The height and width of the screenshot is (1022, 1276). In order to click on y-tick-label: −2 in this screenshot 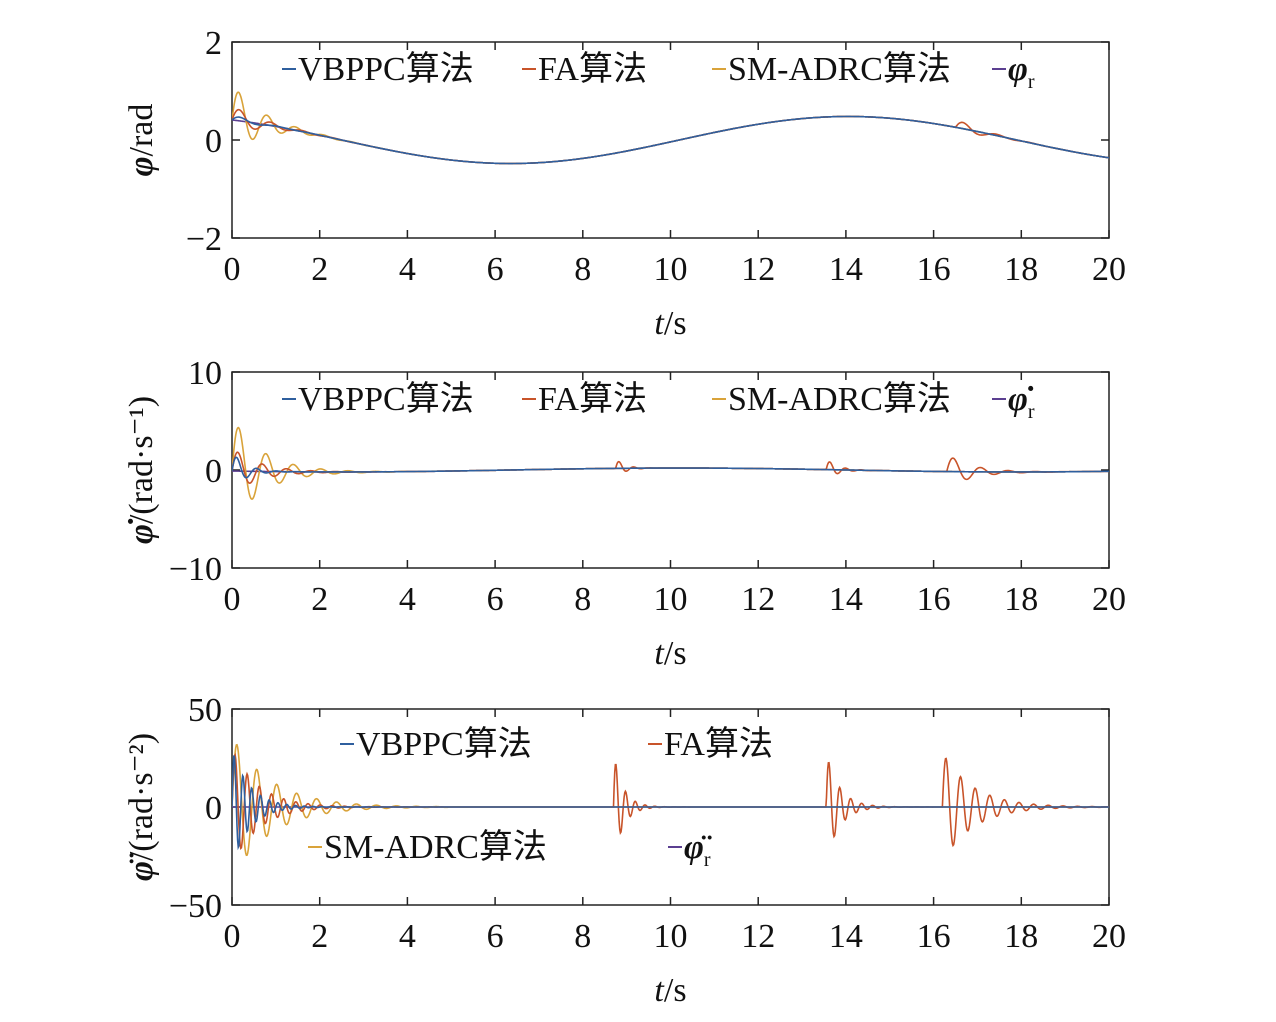, I will do `click(204, 239)`.